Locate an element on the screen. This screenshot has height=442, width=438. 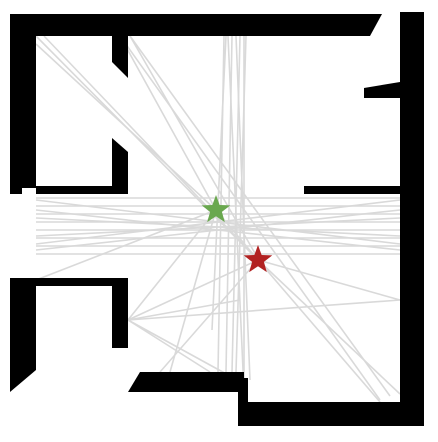
markers is located at coordinates (237, 234).